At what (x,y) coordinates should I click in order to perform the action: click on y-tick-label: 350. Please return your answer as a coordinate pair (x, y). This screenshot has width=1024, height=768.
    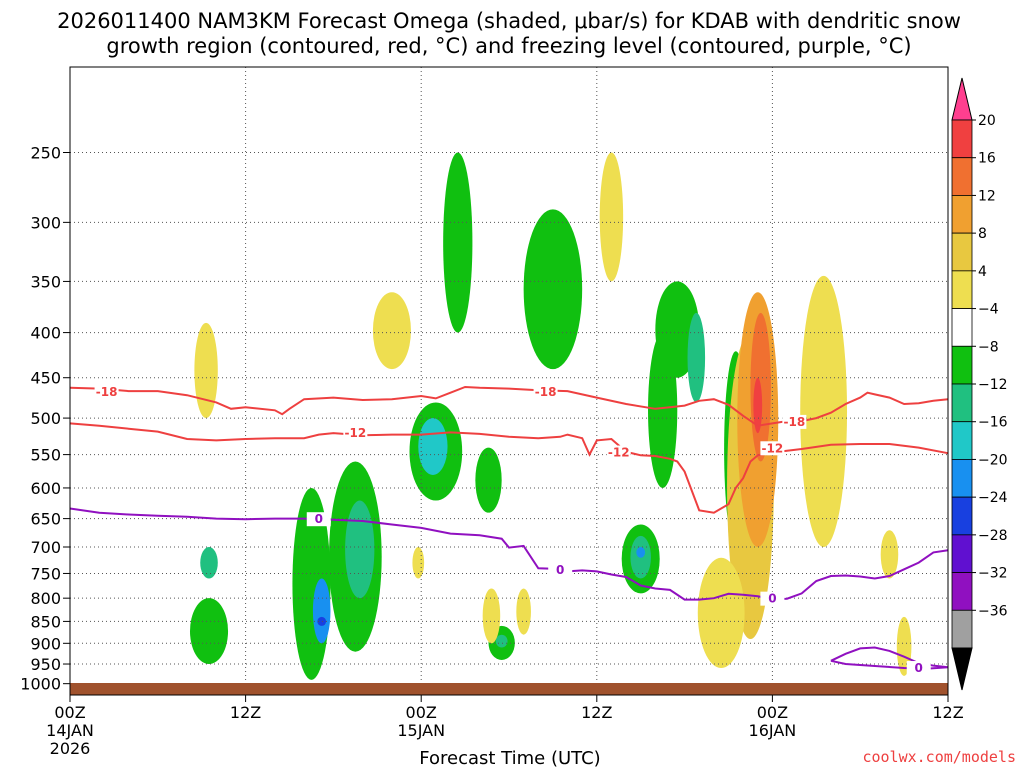
    Looking at the image, I should click on (45, 281).